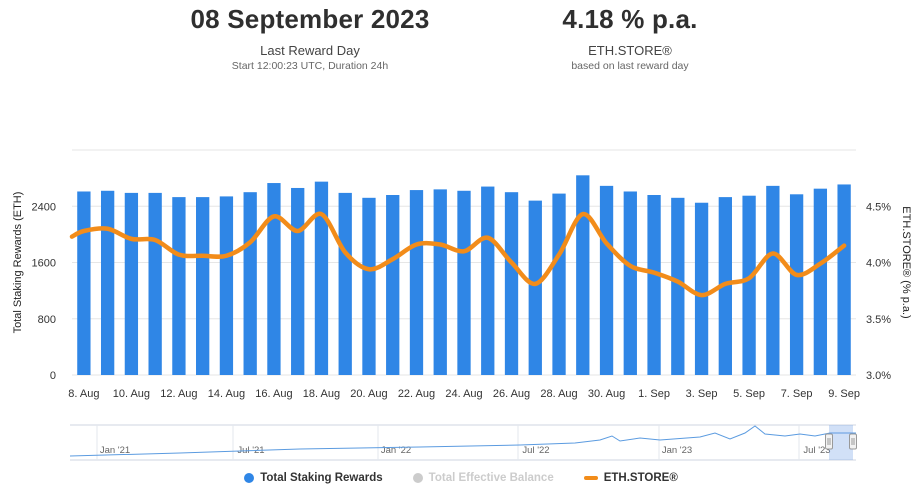  I want to click on eth-store-line, so click(458, 254).